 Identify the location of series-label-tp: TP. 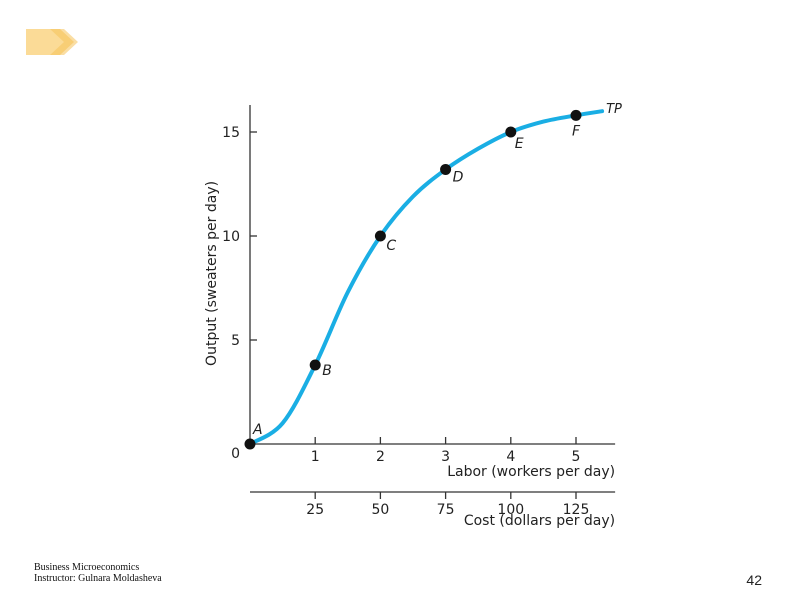
(614, 109).